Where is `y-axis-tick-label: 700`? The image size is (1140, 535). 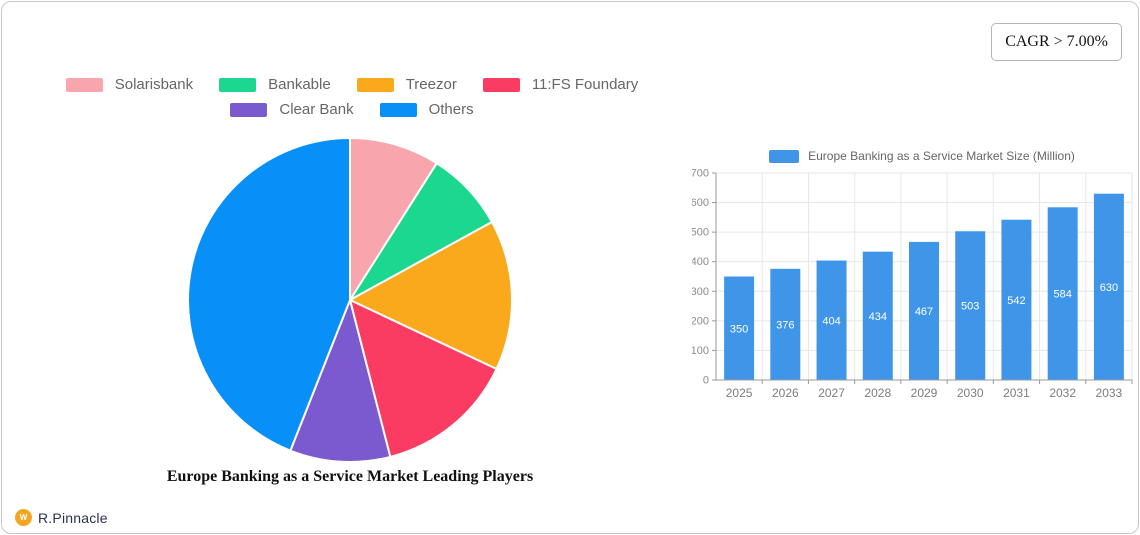 y-axis-tick-label: 700 is located at coordinates (700, 174).